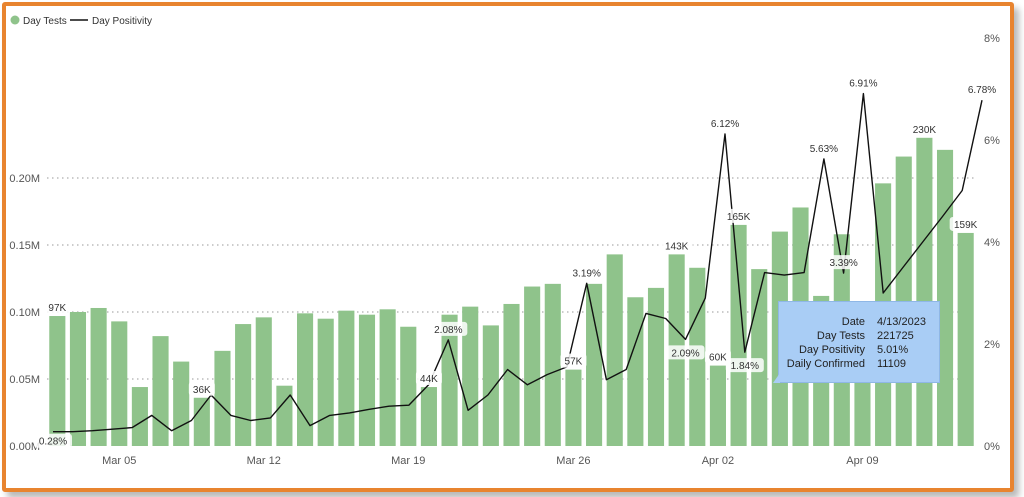 This screenshot has height=497, width=1024. What do you see at coordinates (81, 21) in the screenshot?
I see `legend: Day Tests Day Positivity` at bounding box center [81, 21].